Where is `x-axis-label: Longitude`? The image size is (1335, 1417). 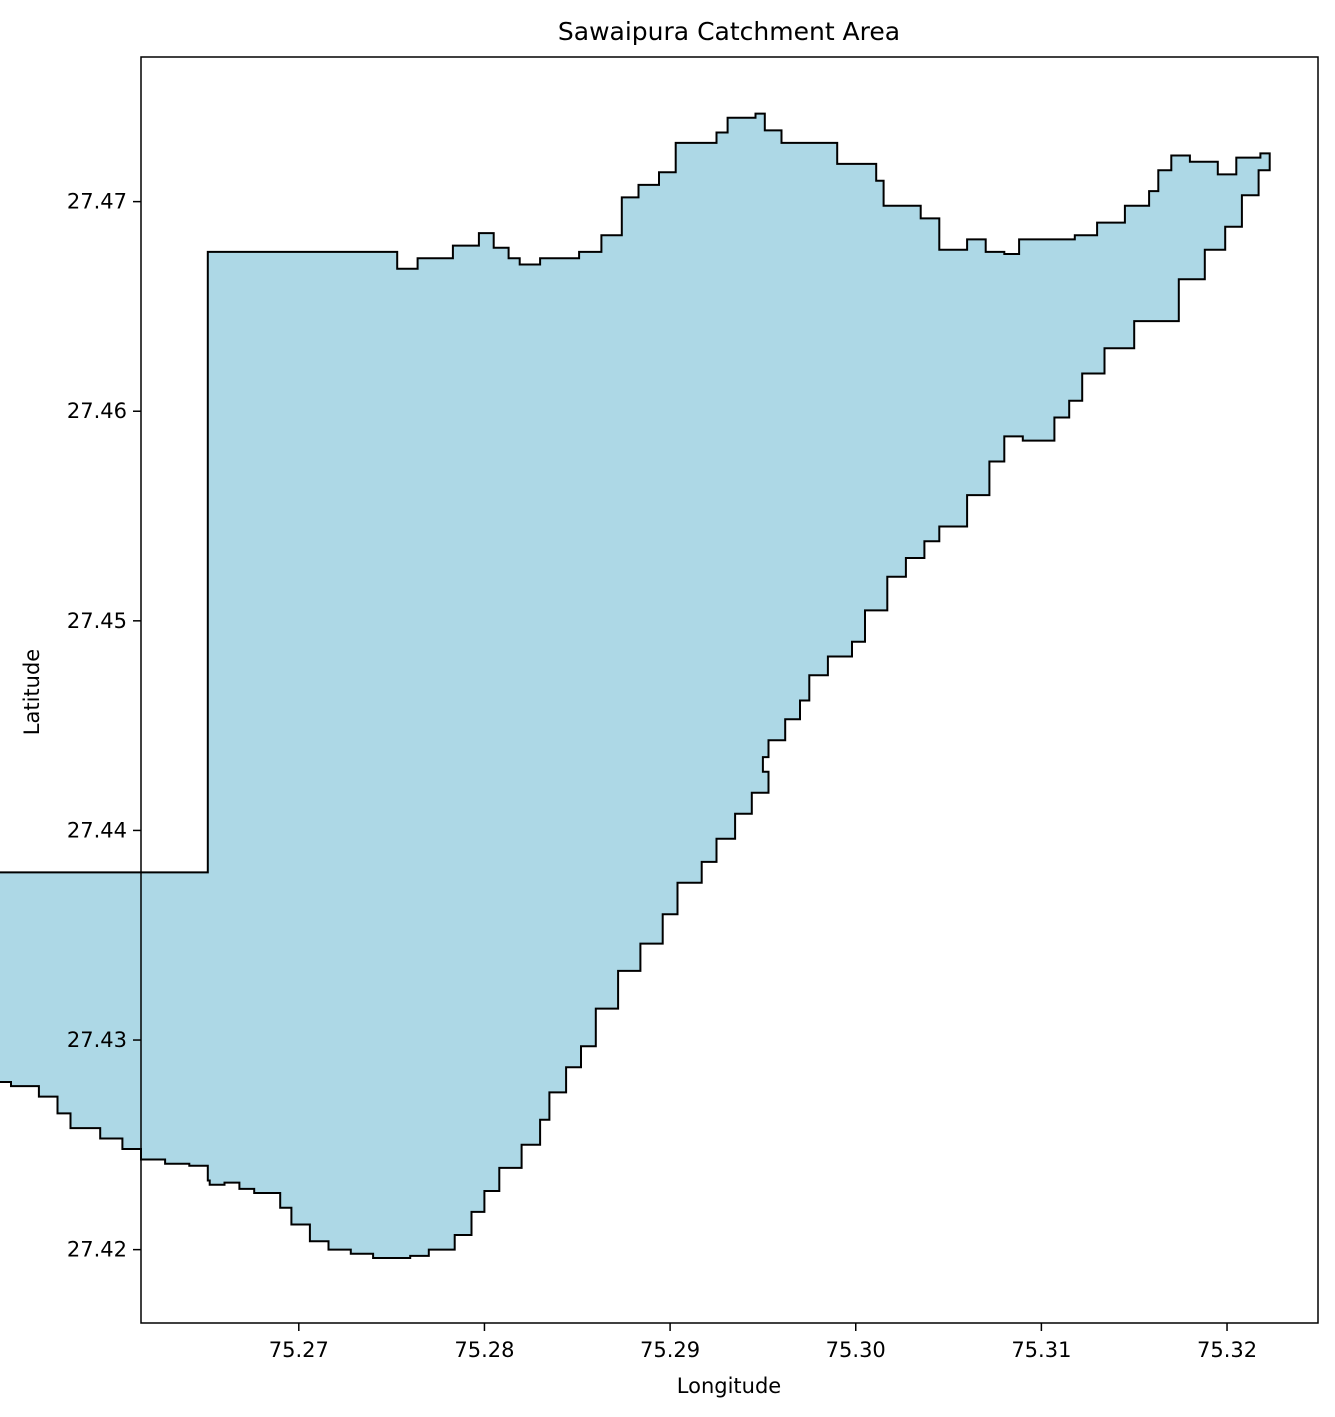 x-axis-label: Longitude is located at coordinates (729, 1386).